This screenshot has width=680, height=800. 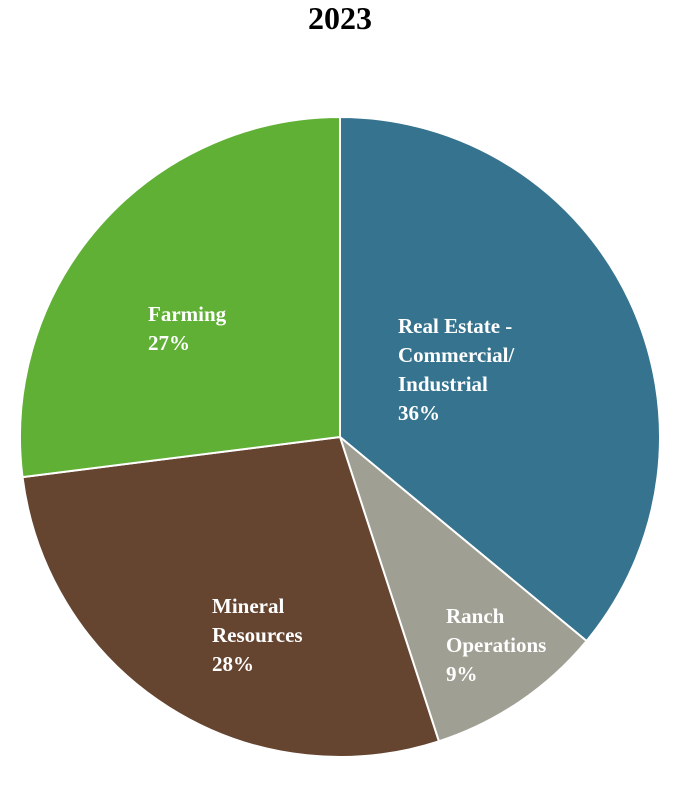 What do you see at coordinates (455, 326) in the screenshot?
I see `slice-label-line: Real Estate -` at bounding box center [455, 326].